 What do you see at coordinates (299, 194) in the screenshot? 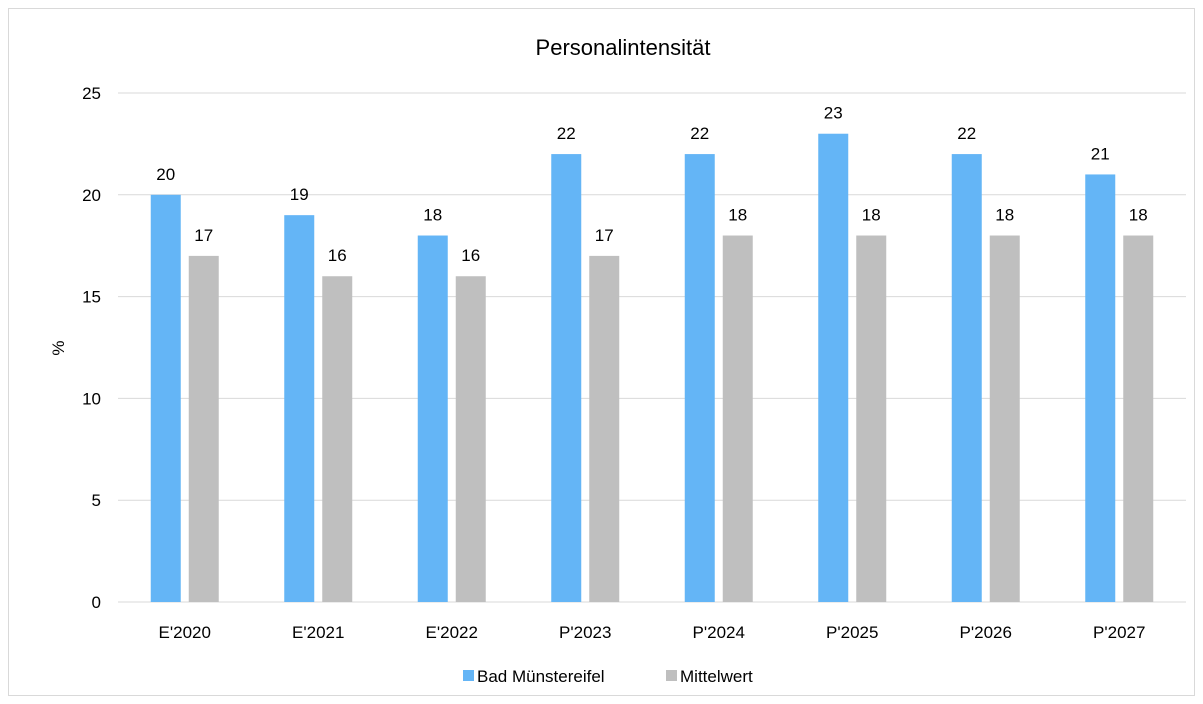
I see `data-label-bad-muenstereifel: 19` at bounding box center [299, 194].